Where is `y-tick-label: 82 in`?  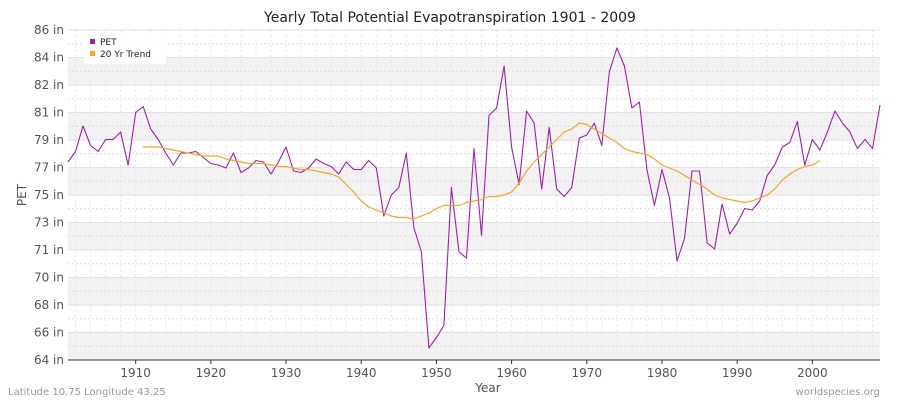 y-tick-label: 82 in is located at coordinates (49, 85).